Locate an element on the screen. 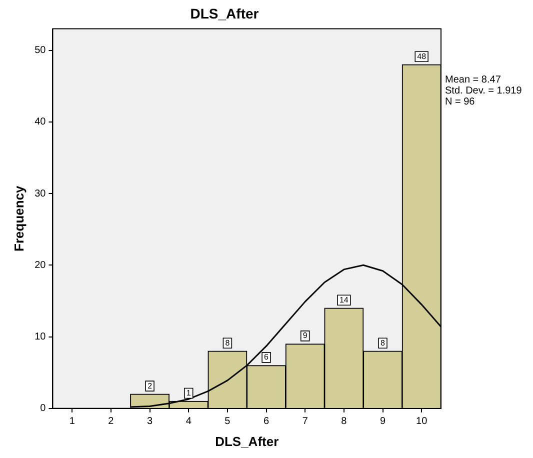  x-tick-label: 1 is located at coordinates (72, 422).